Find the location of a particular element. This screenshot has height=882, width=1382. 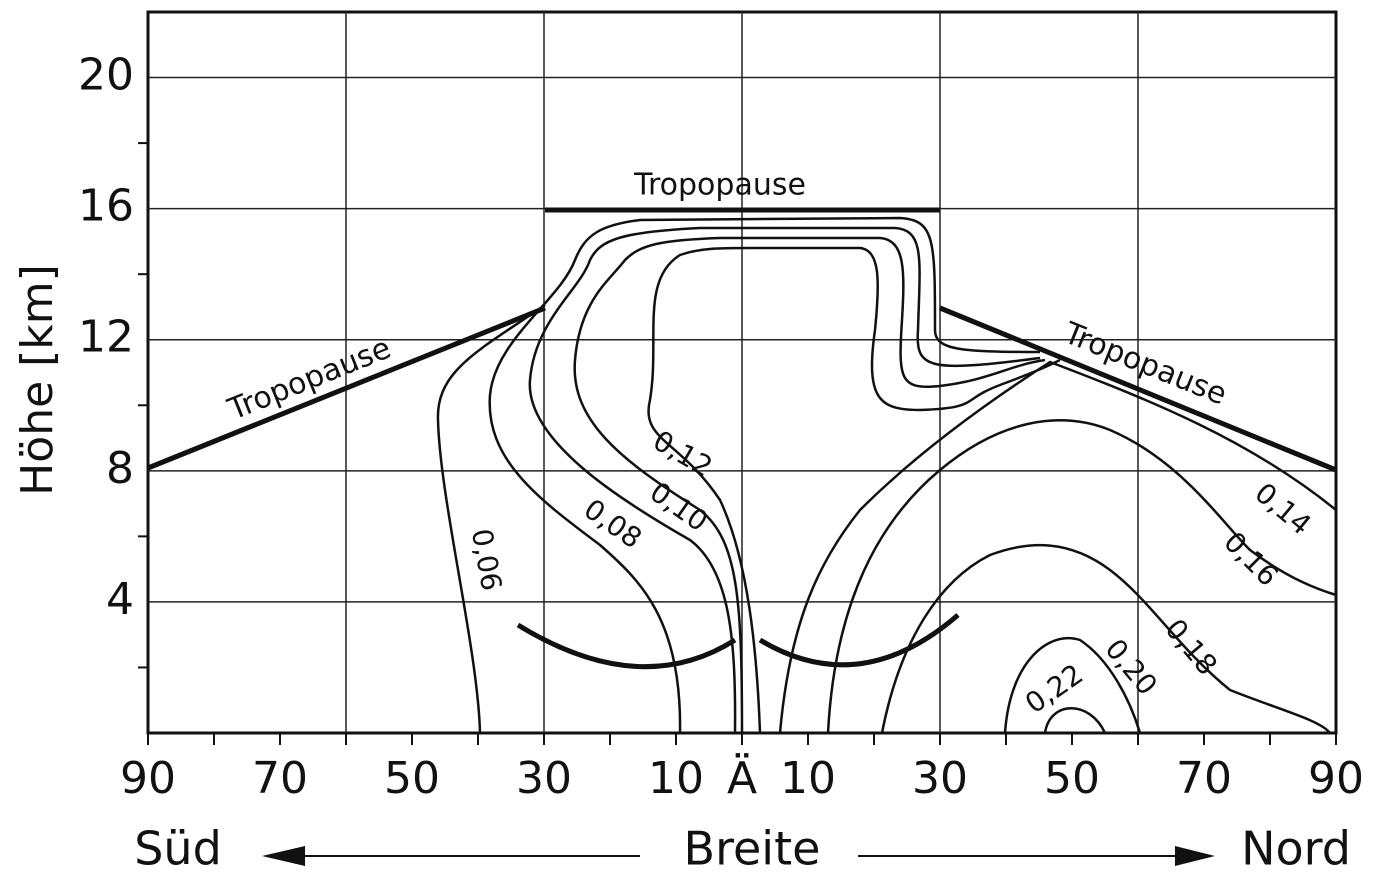

x-axis-label: Breite is located at coordinates (752, 849).